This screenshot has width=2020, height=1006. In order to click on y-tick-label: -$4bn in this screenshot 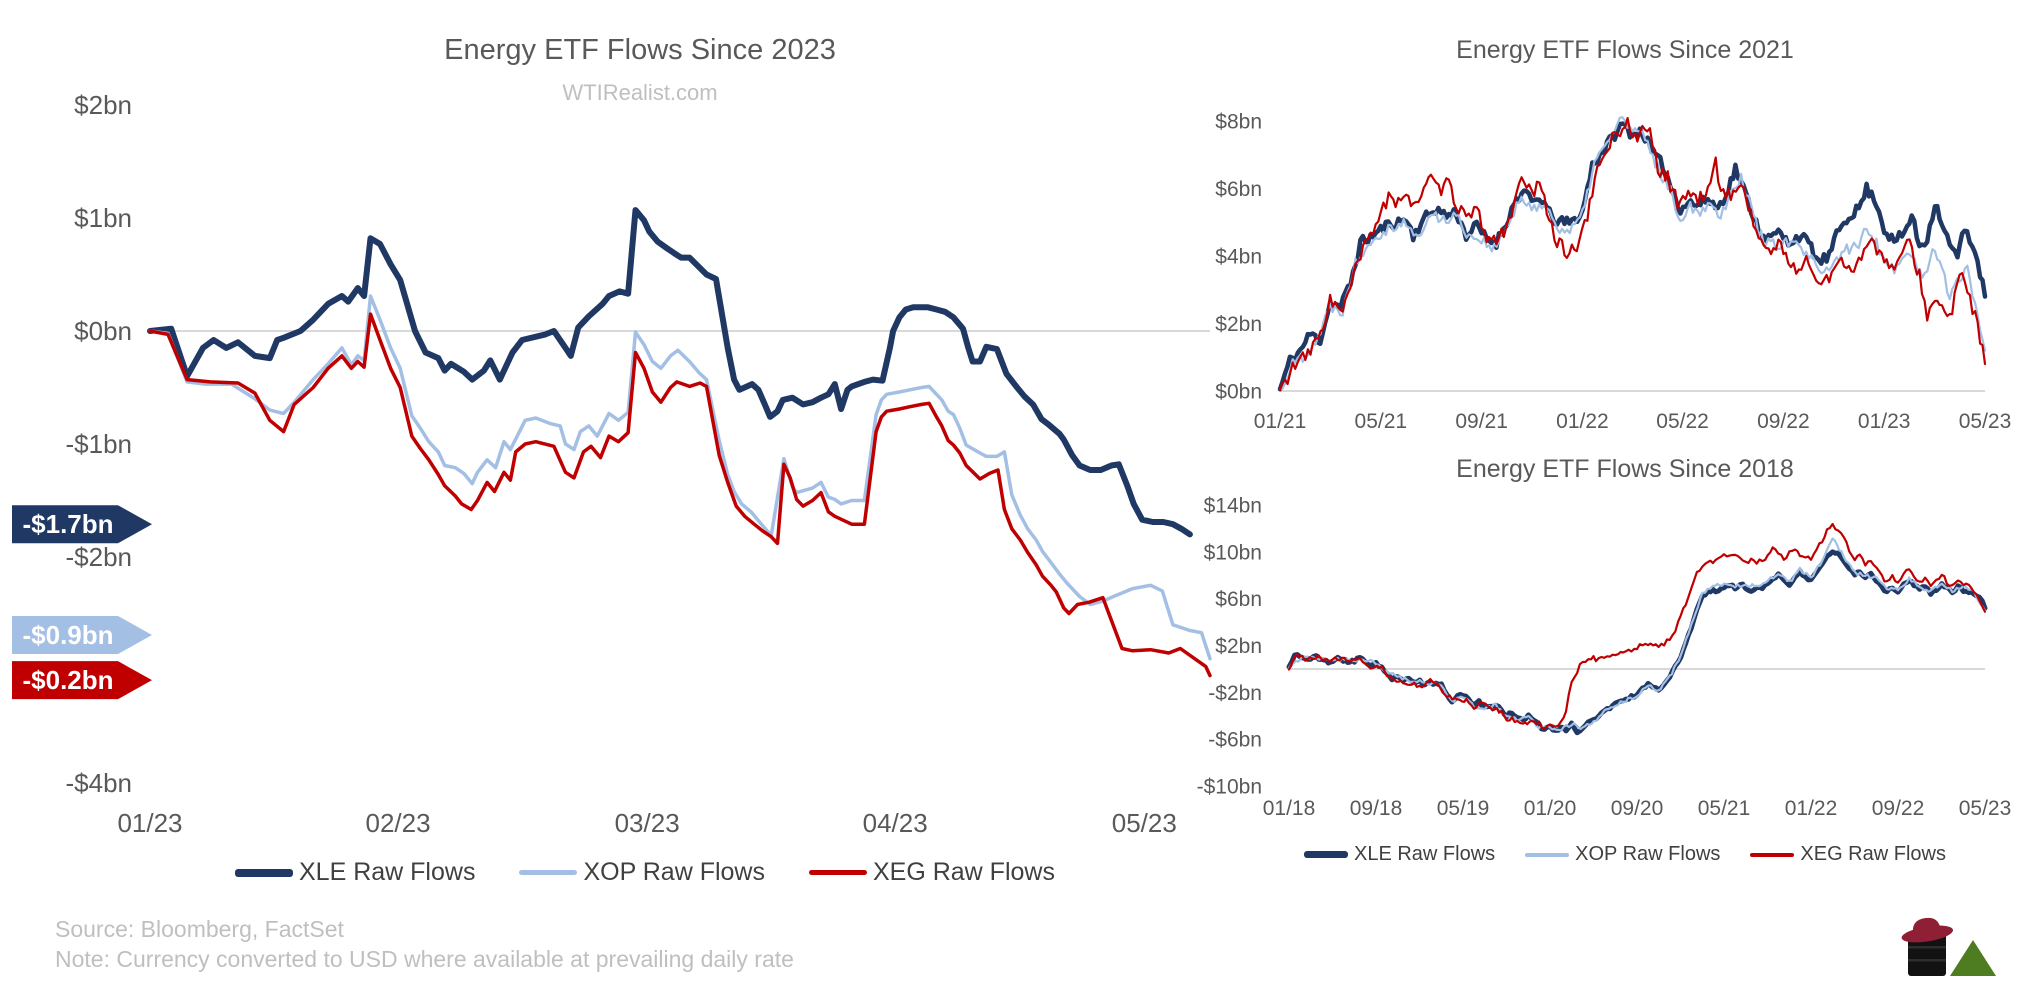, I will do `click(99, 783)`.